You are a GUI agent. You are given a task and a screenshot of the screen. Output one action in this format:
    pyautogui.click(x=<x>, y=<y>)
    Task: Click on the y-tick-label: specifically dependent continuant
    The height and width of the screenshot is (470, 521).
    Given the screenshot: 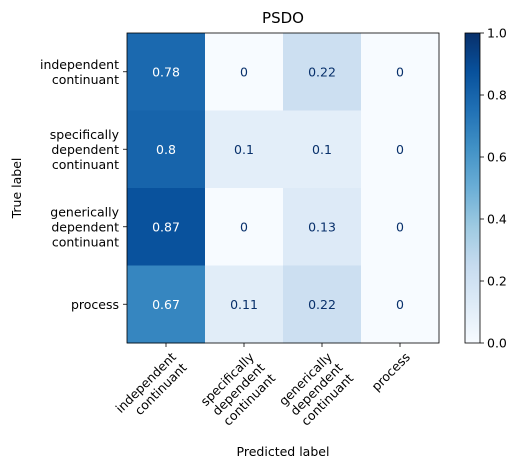 What is the action you would take?
    pyautogui.click(x=85, y=149)
    